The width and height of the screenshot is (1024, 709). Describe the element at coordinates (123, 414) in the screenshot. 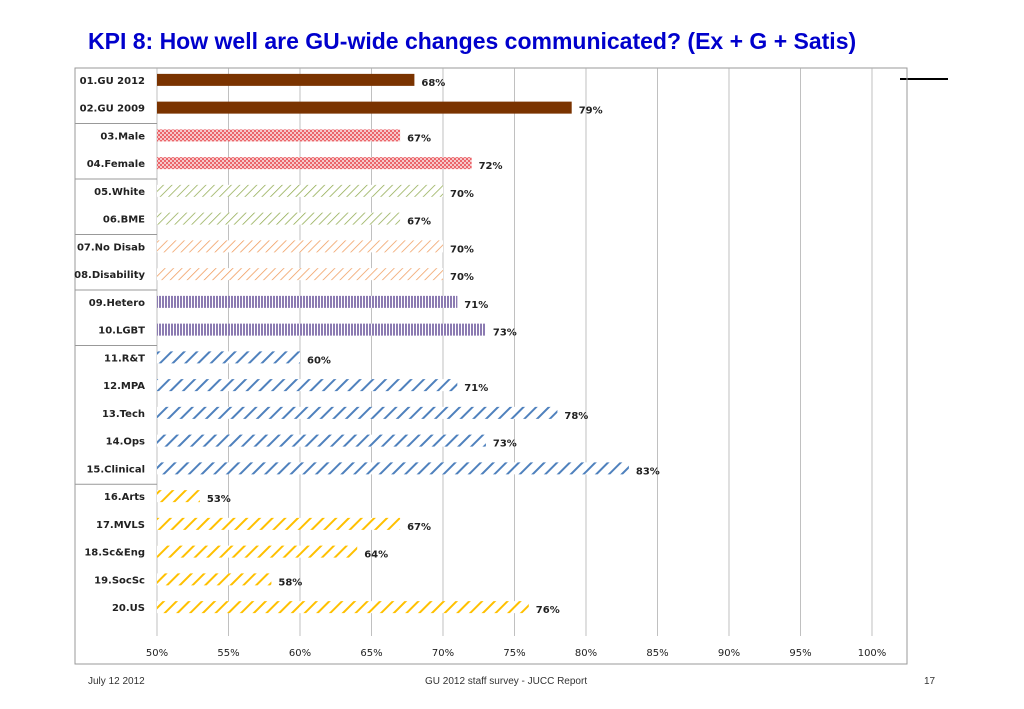

I see `category-label: 13.Tech` at that location.